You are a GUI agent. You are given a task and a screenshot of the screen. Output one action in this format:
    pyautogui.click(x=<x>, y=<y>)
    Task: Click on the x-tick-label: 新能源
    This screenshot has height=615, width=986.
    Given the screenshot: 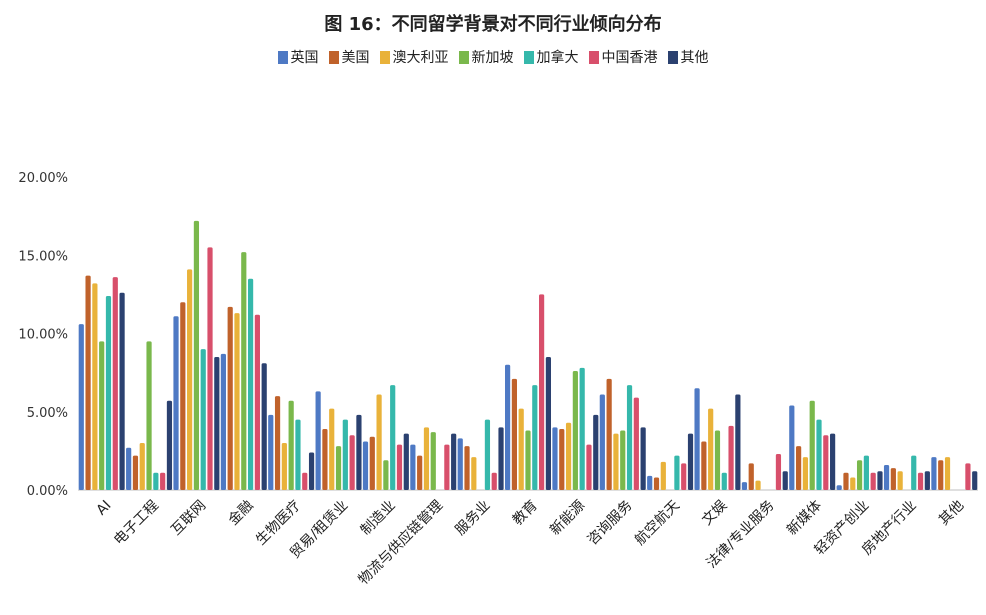 What is the action you would take?
    pyautogui.click(x=567, y=518)
    